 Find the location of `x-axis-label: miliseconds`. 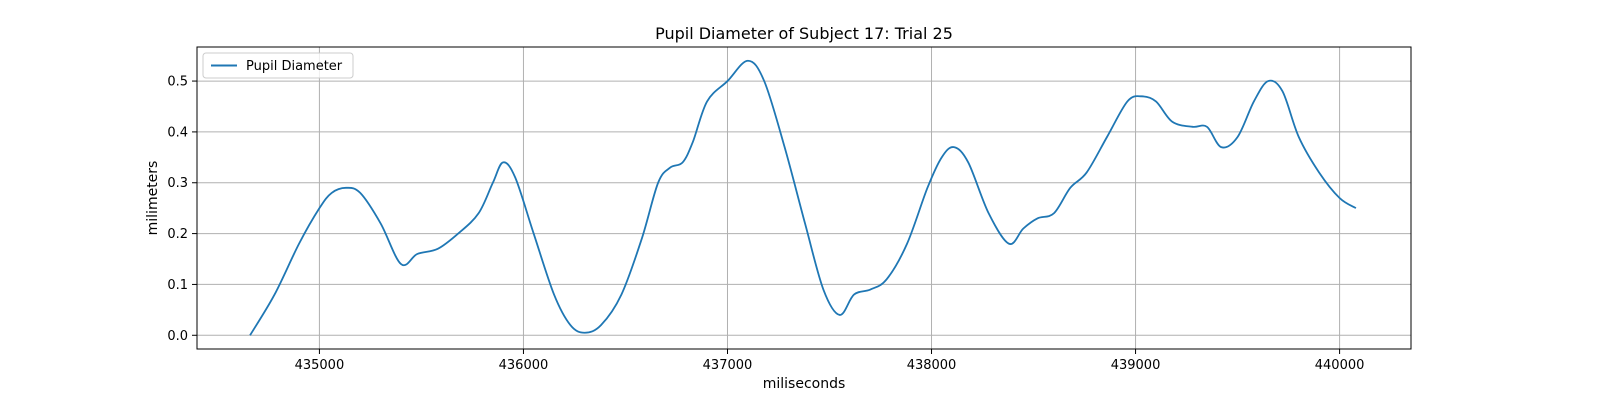

x-axis-label: miliseconds is located at coordinates (804, 384).